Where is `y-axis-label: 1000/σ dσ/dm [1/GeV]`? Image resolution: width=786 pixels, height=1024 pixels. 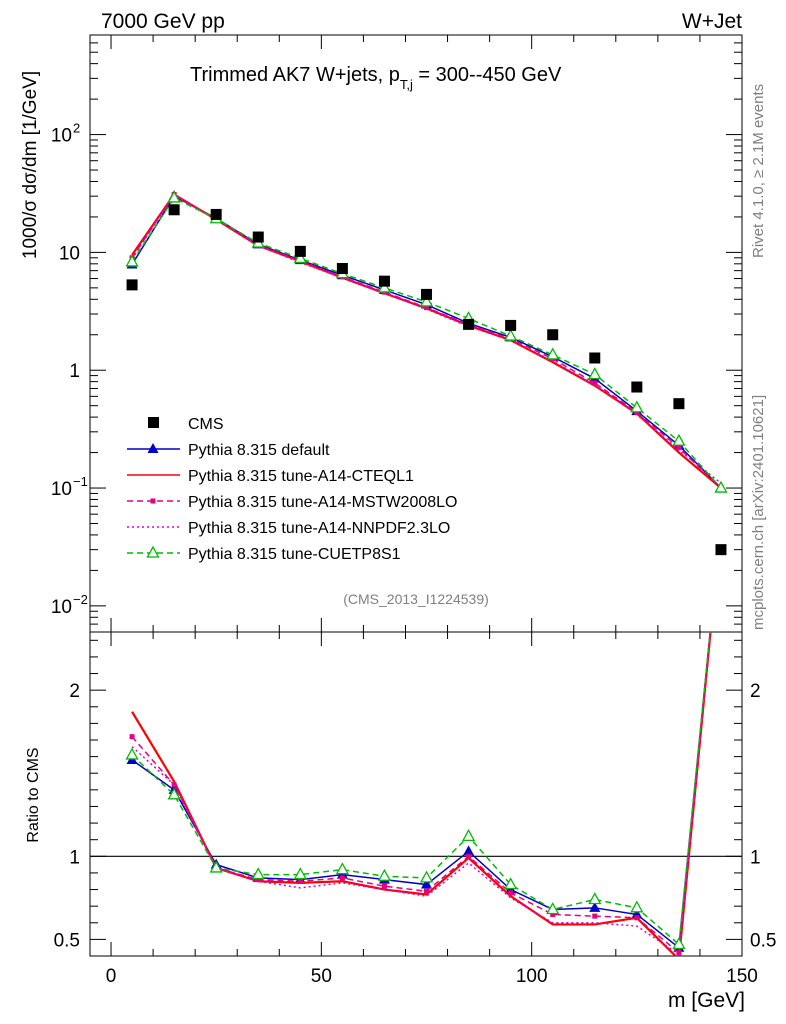
y-axis-label: 1000/σ dσ/dm [1/GeV] is located at coordinates (30, 165).